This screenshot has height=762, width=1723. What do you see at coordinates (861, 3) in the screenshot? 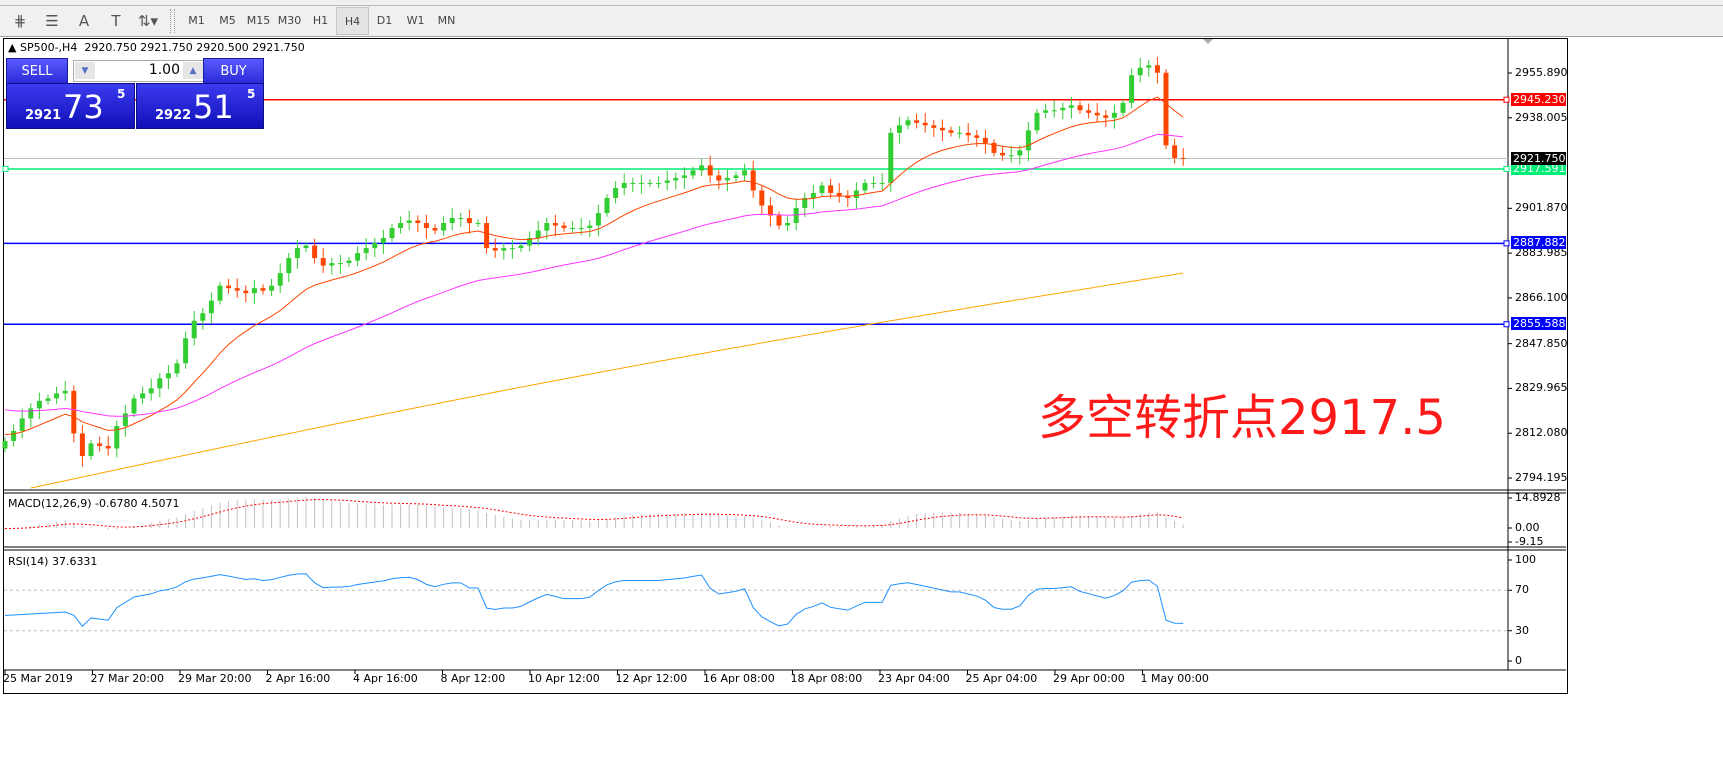
I see `window-top-strip` at bounding box center [861, 3].